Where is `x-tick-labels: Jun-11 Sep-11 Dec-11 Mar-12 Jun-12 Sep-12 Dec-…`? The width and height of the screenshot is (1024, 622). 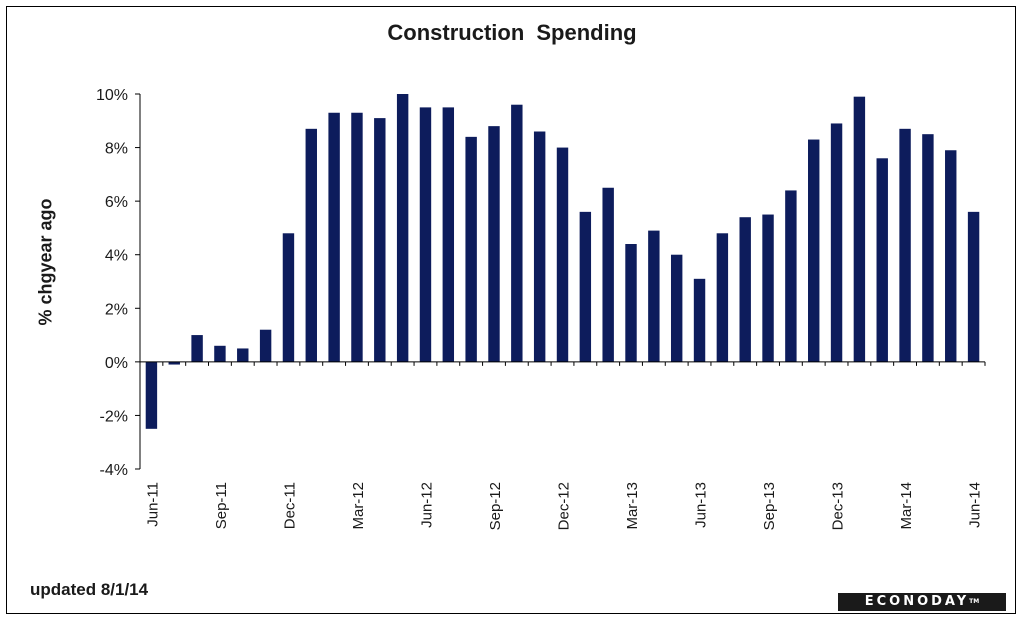
x-tick-labels: Jun-11 Sep-11 Dec-11 Mar-12 Jun-12 Sep-12 Dec-… is located at coordinates (563, 506).